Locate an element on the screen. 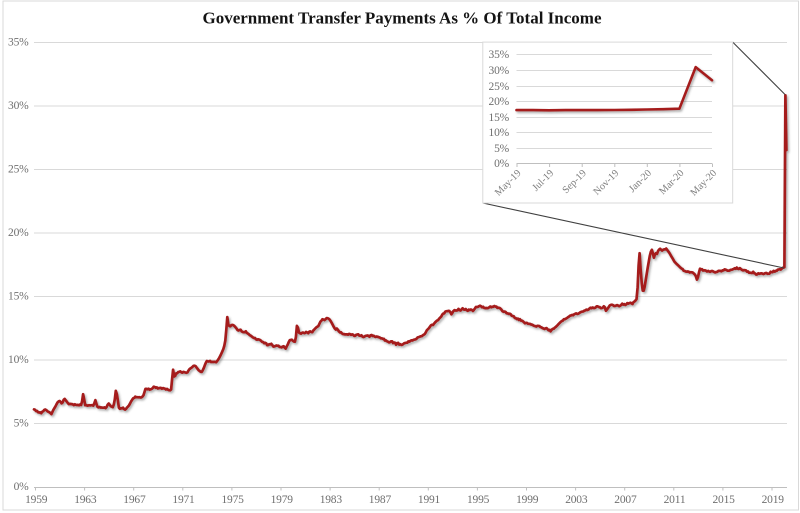 Image resolution: width=800 pixels, height=513 pixels. svg-text: 1987 is located at coordinates (380, 500).